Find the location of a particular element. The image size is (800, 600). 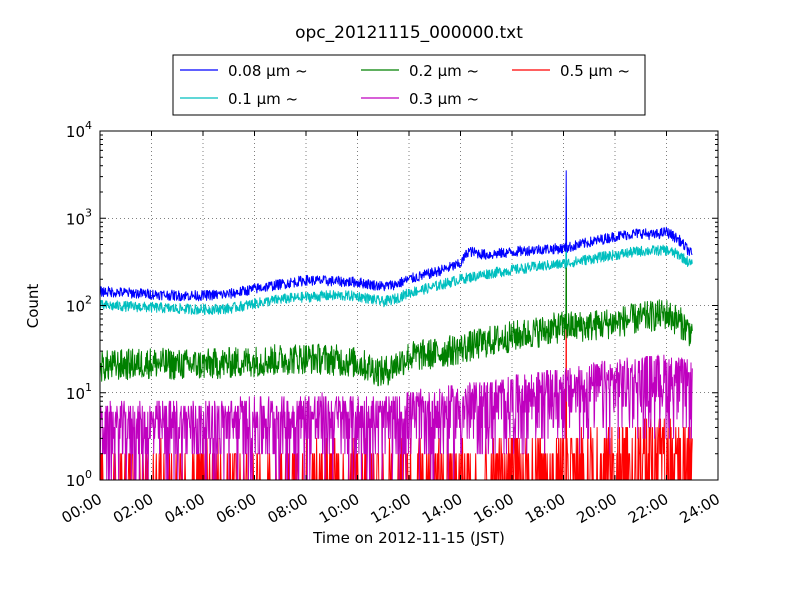

y-axis-label: Count is located at coordinates (33, 306).